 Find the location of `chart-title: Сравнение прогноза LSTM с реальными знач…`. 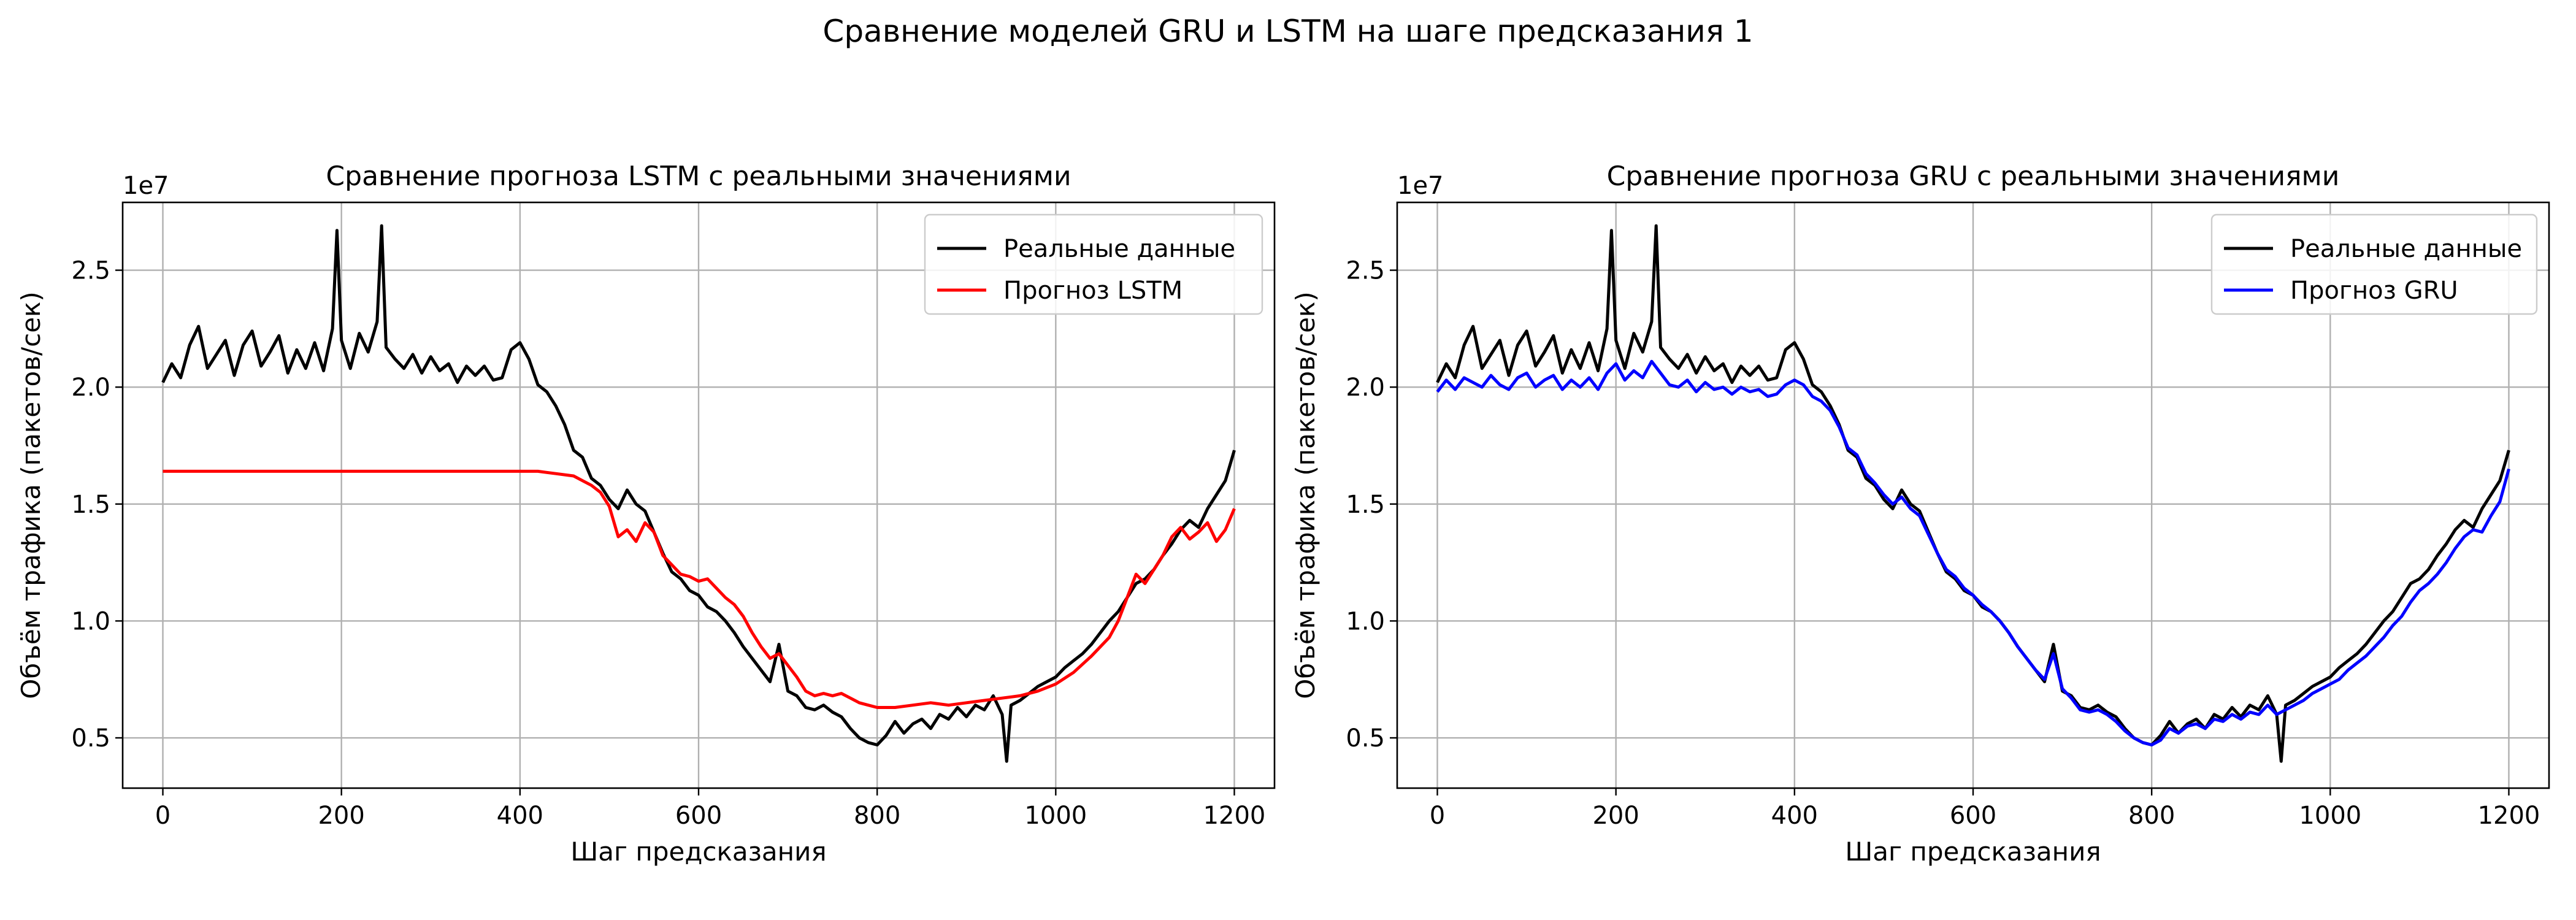

chart-title: Сравнение прогноза LSTM с реальными знач… is located at coordinates (698, 176).